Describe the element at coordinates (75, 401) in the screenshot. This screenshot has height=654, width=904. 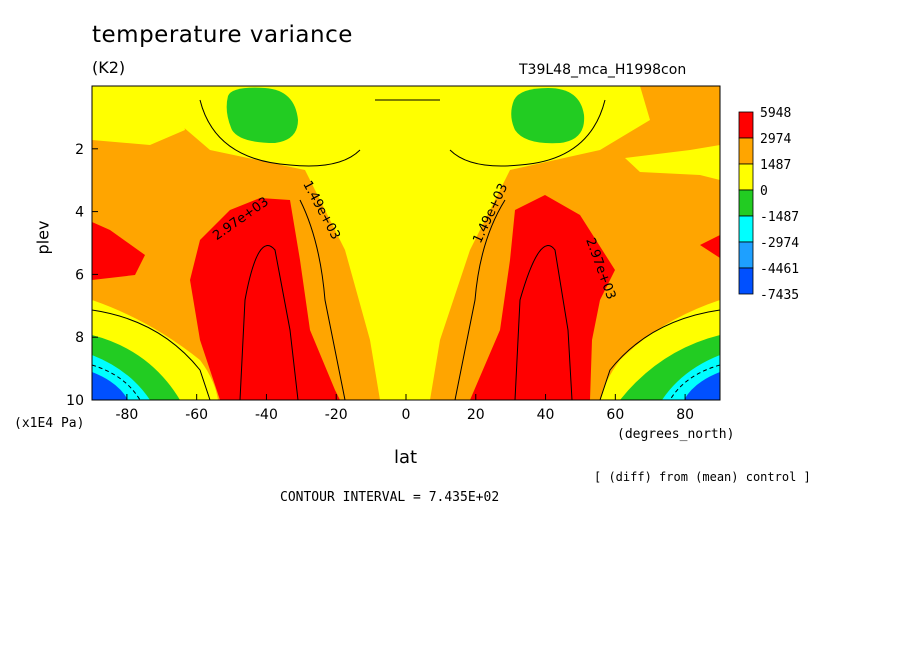
I see `y-tick-label: 10` at that location.